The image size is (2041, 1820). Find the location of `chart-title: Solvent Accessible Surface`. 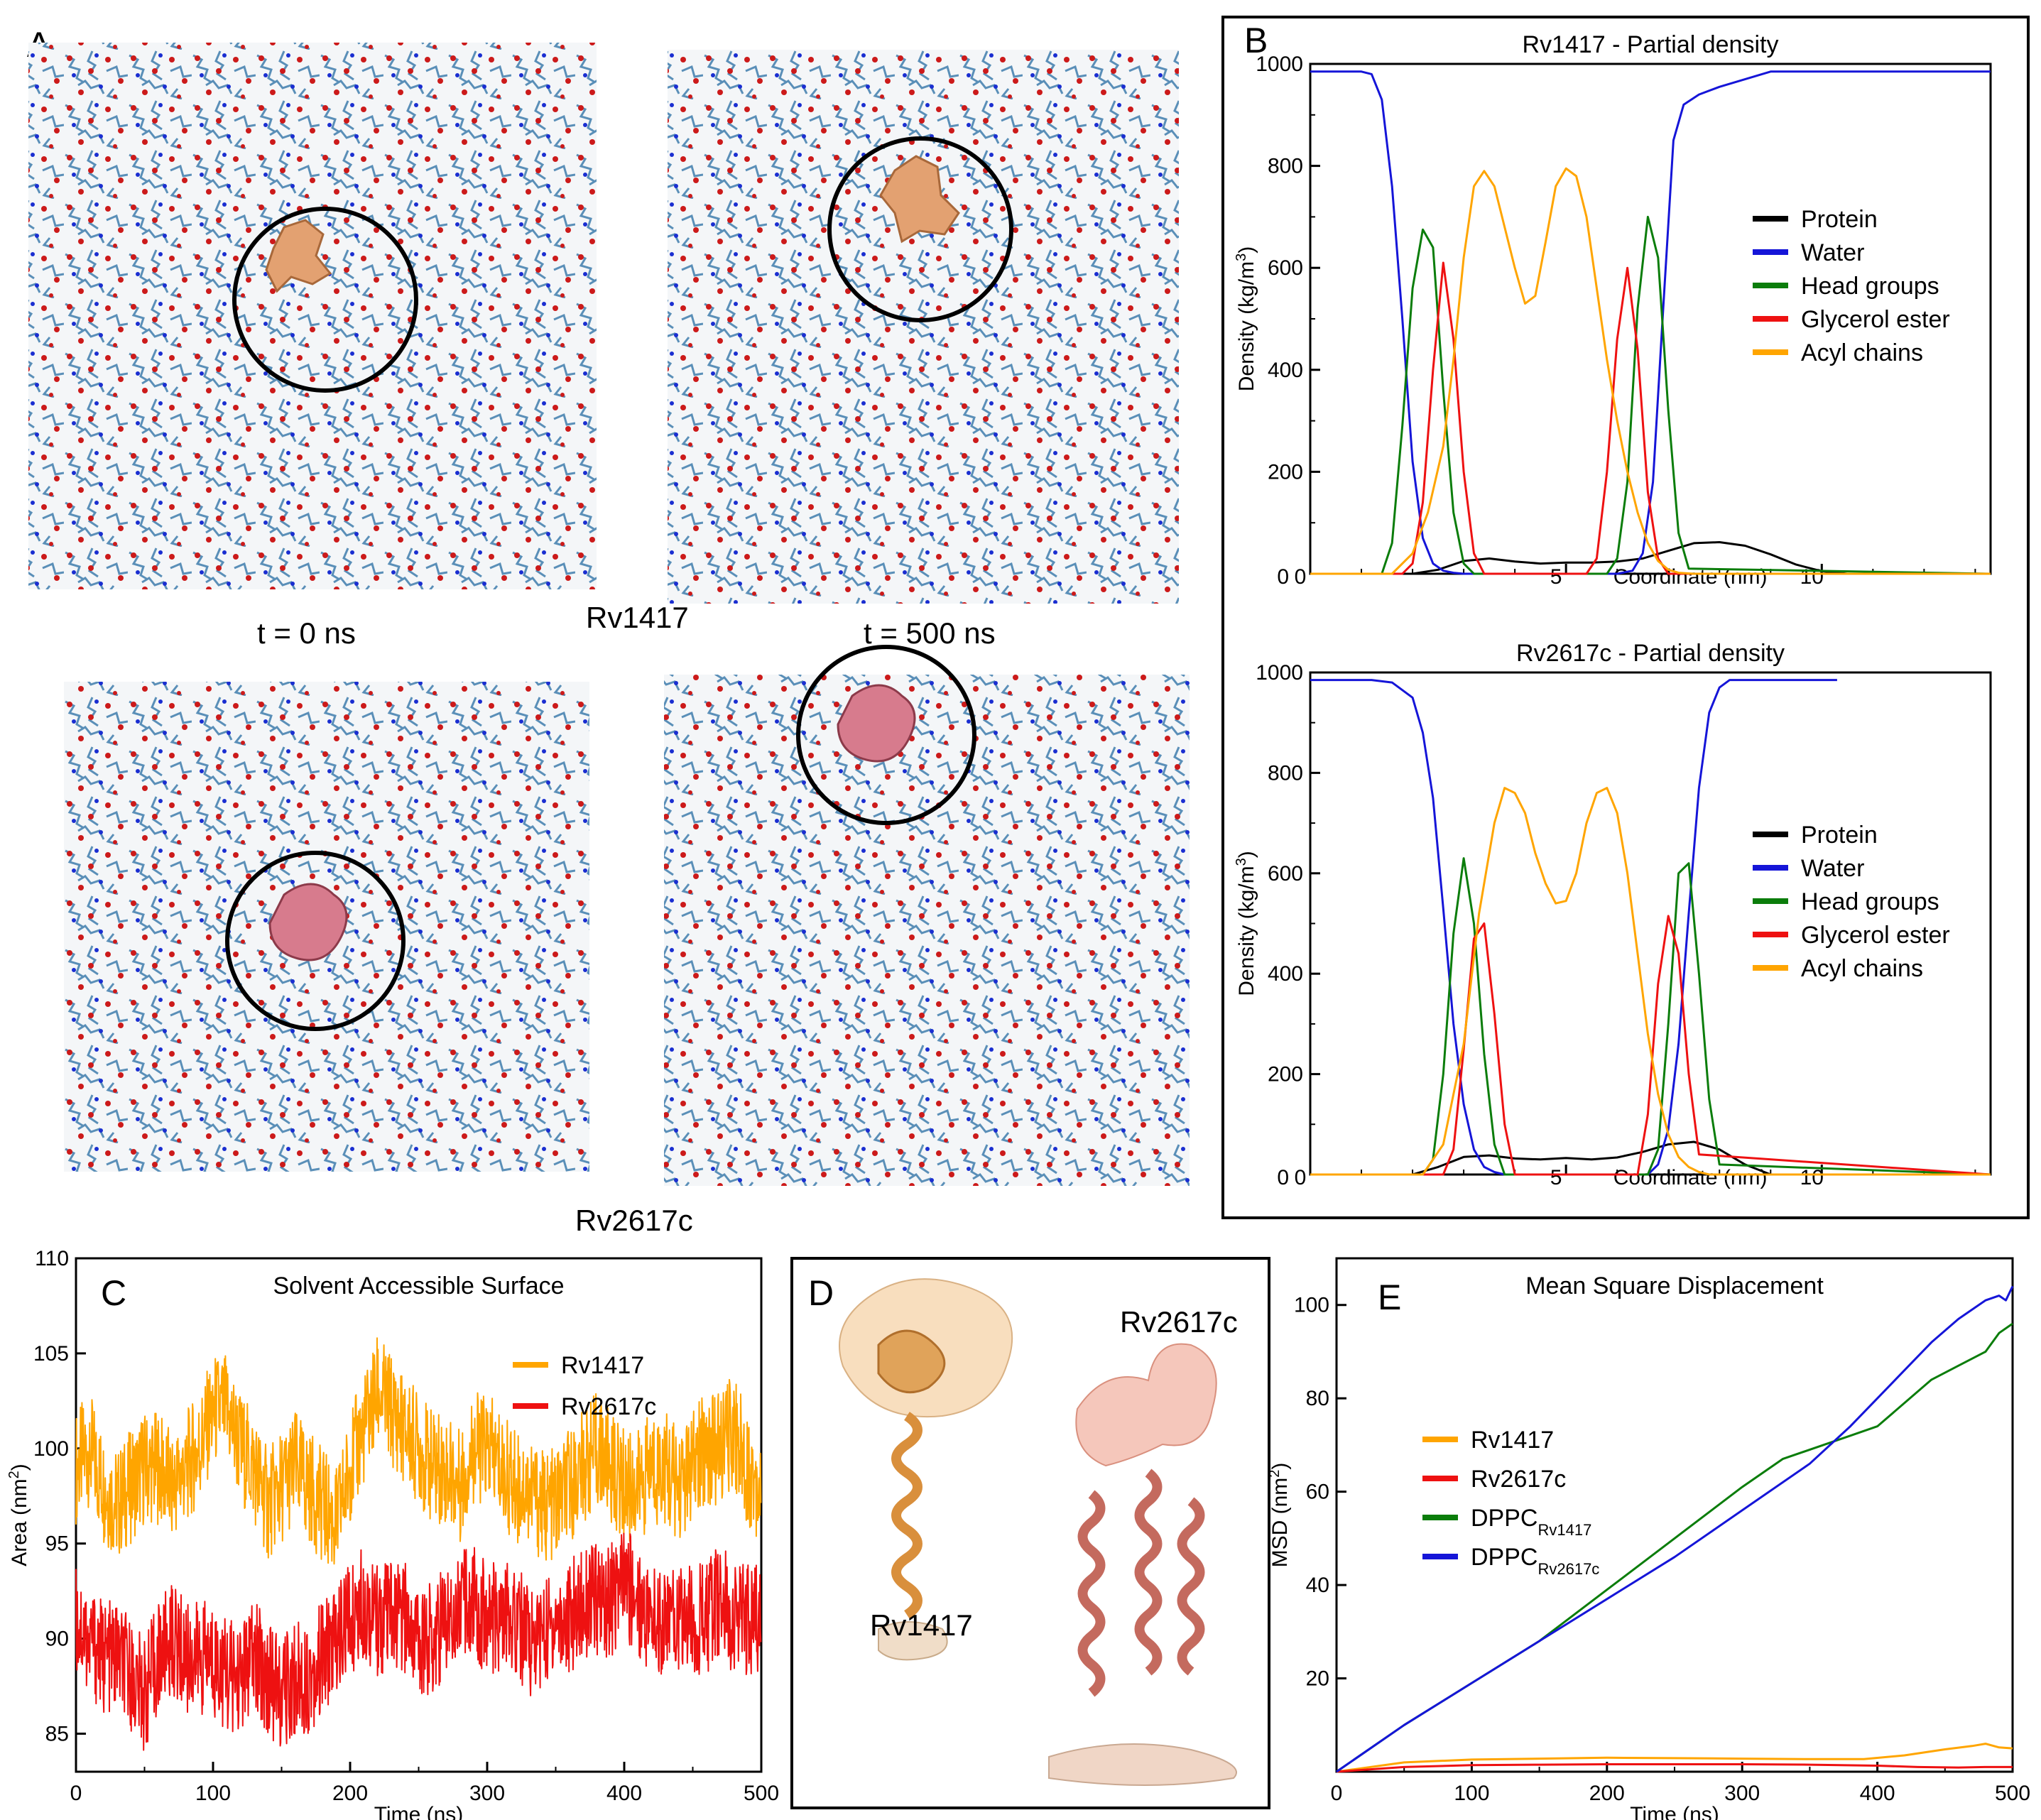

chart-title: Solvent Accessible Surface is located at coordinates (419, 1286).